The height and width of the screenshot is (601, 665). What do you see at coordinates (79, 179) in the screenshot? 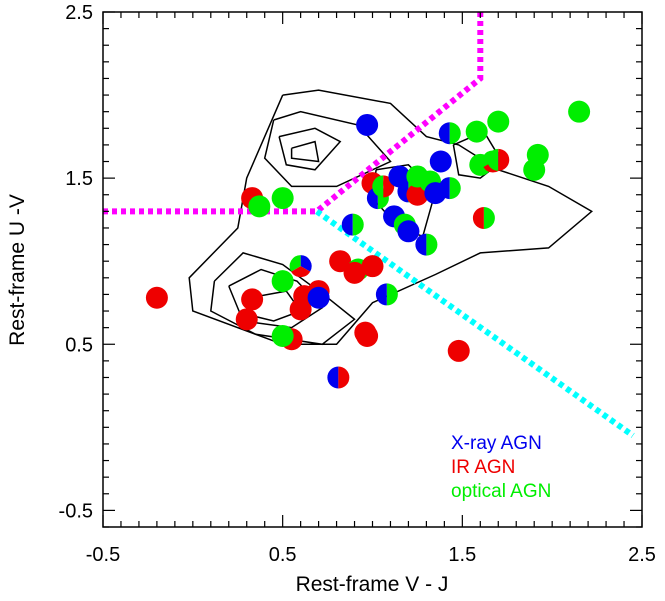
I see `y-tick-label: 1.5` at bounding box center [79, 179].